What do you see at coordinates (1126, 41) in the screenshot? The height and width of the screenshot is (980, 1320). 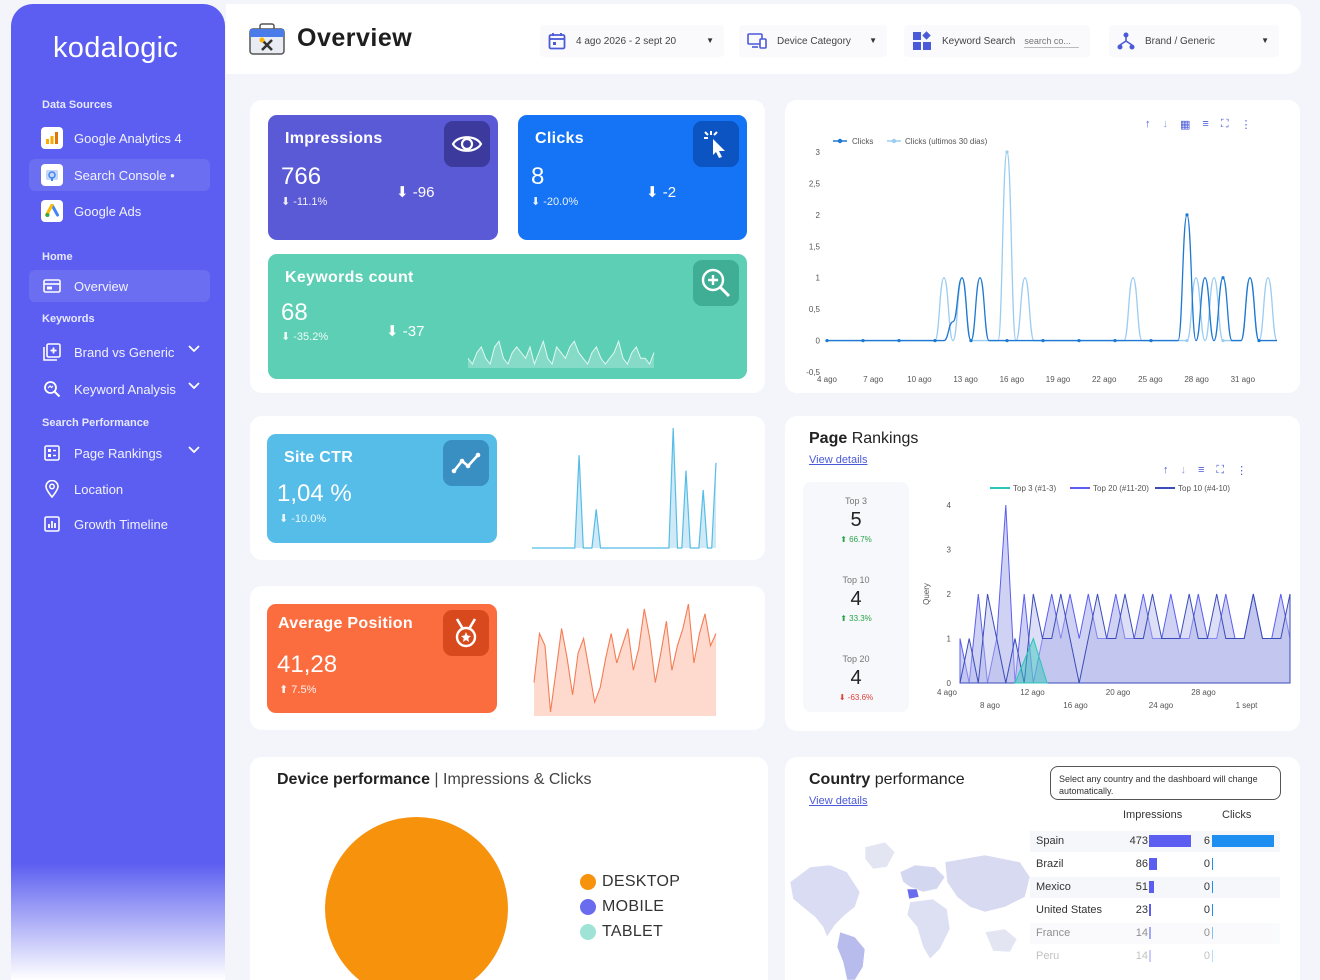 I see `branch-icon` at bounding box center [1126, 41].